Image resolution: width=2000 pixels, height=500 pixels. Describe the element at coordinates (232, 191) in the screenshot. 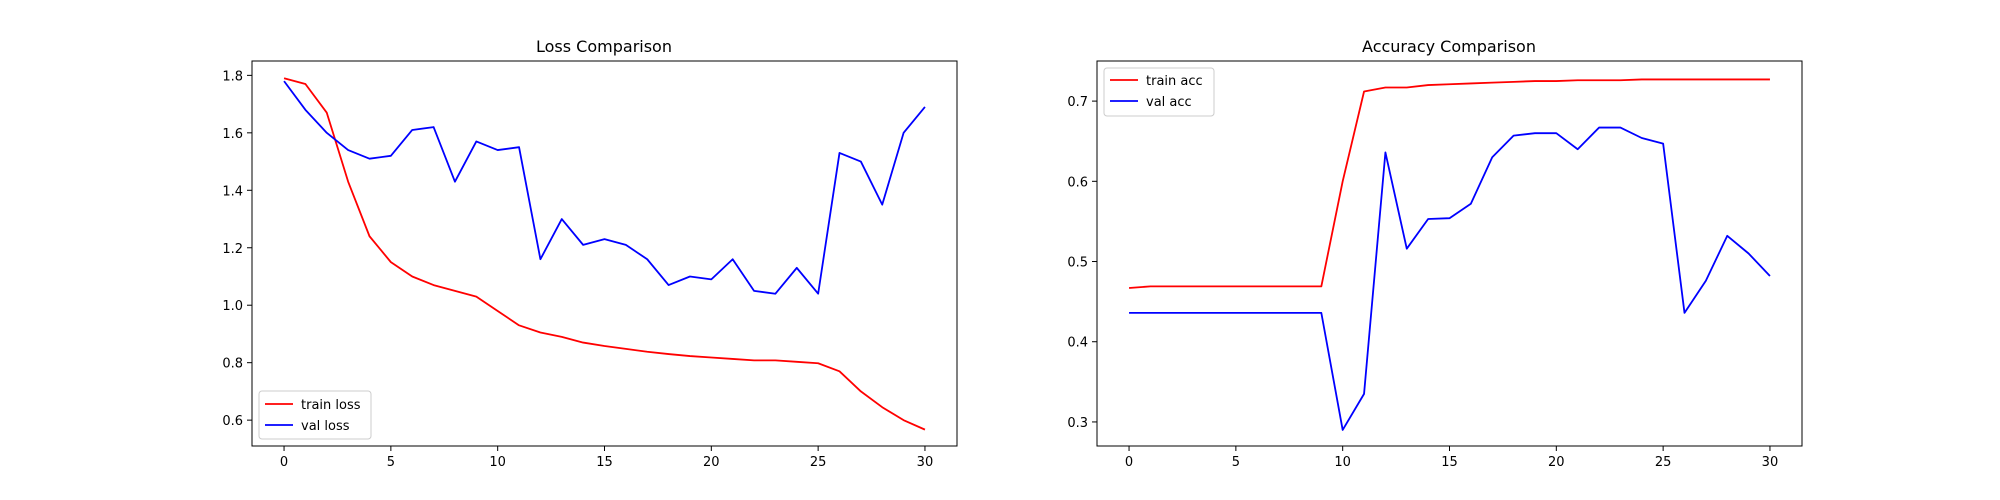

I see `loss-y-tick-label: 1.4` at that location.